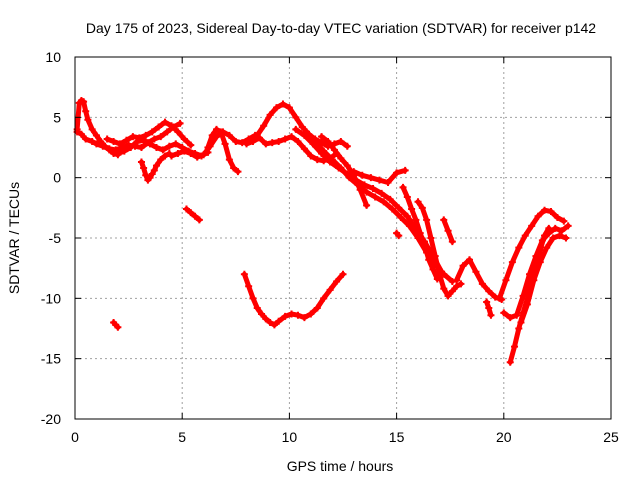 The height and width of the screenshot is (480, 640). What do you see at coordinates (57, 178) in the screenshot?
I see `y-tick-label: 0` at bounding box center [57, 178].